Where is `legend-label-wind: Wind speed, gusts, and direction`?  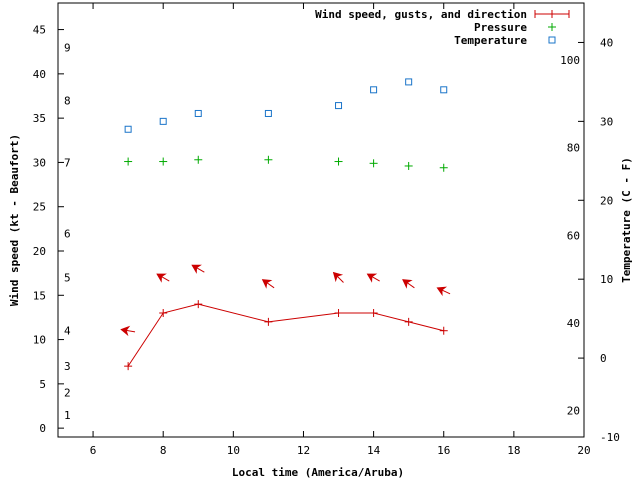 legend-label-wind: Wind speed, gusts, and direction is located at coordinates (421, 14).